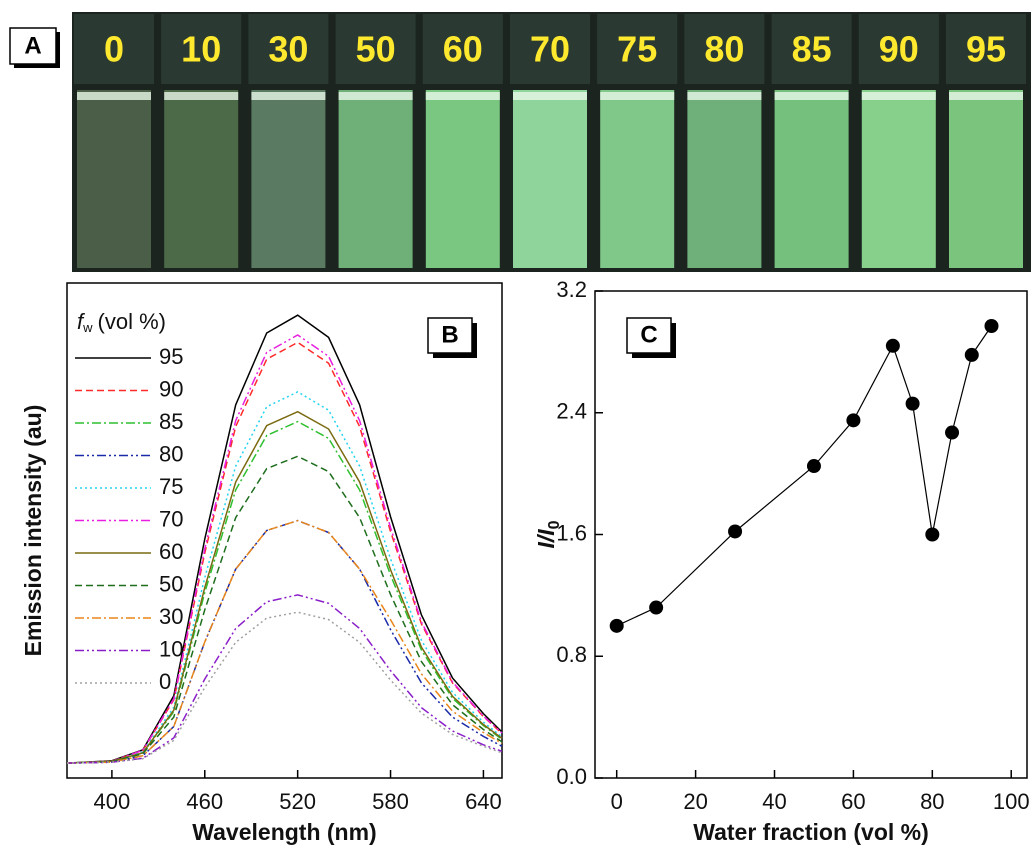  I want to click on vial-label: 60, so click(463, 49).